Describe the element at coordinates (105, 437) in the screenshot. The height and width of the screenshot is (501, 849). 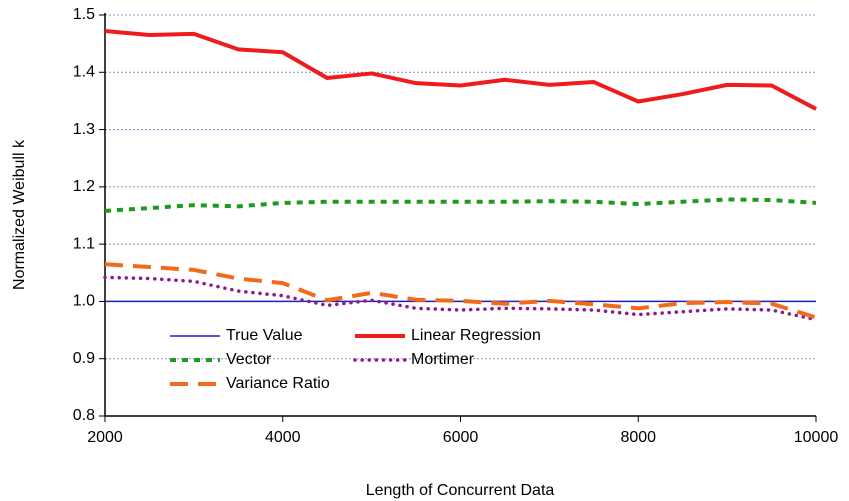
I see `x-tick-label: 2000` at that location.